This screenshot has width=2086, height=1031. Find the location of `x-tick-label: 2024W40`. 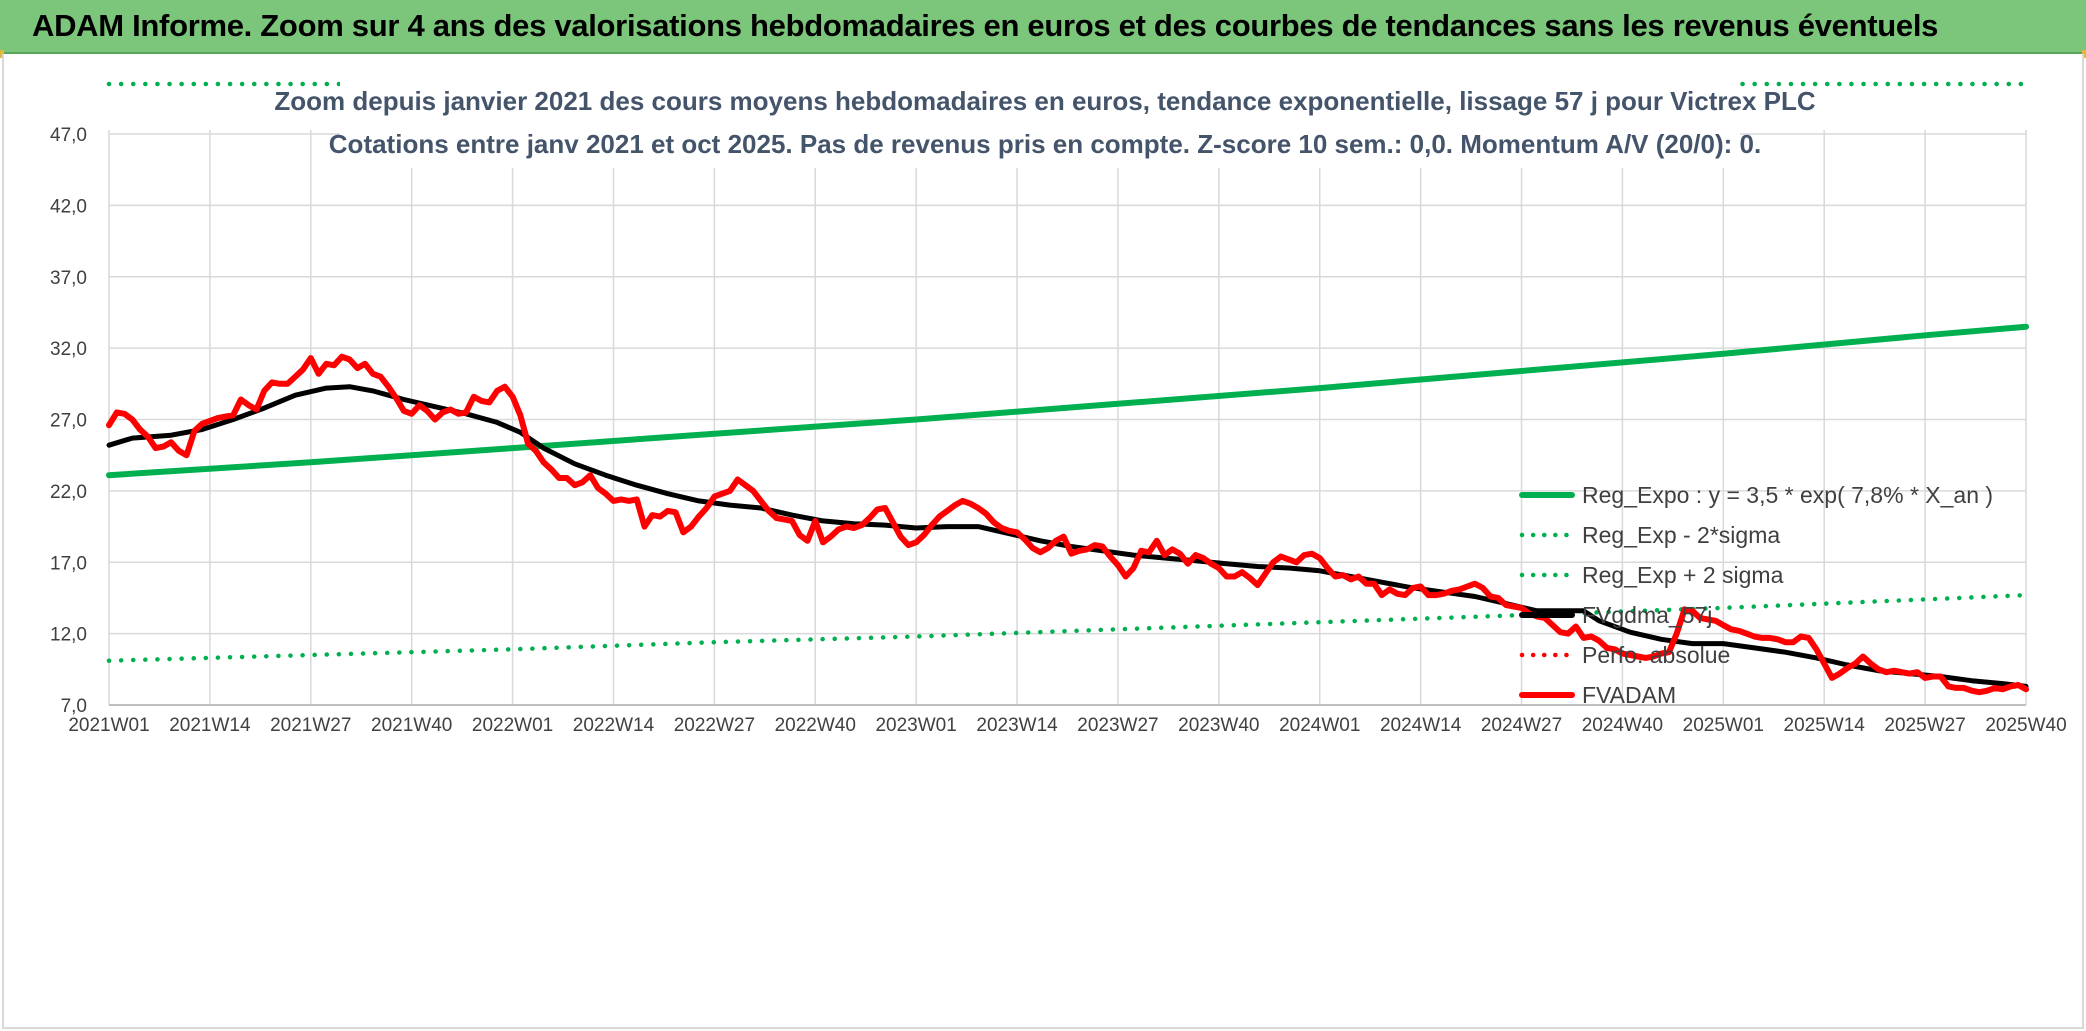

x-tick-label: 2024W40 is located at coordinates (1622, 725).